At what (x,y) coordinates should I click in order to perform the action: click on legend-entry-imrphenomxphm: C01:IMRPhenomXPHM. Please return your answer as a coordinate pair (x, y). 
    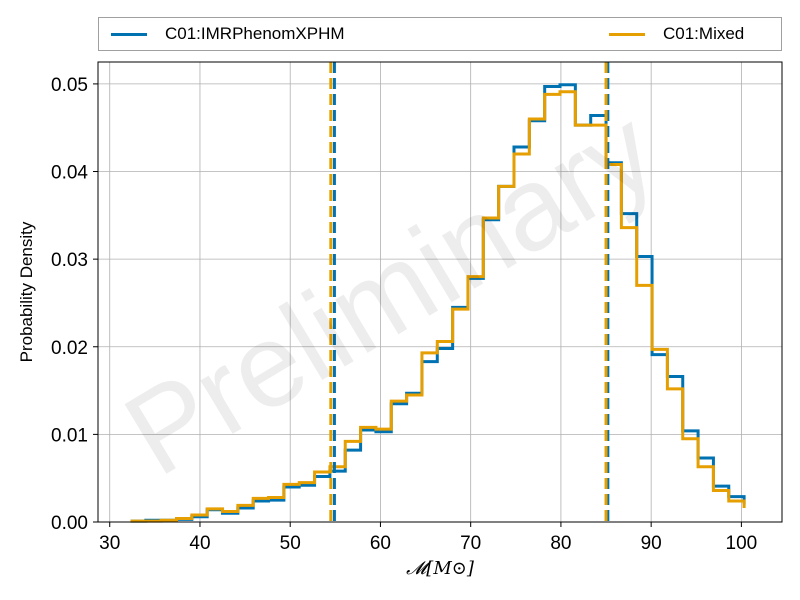
    Looking at the image, I should click on (228, 34).